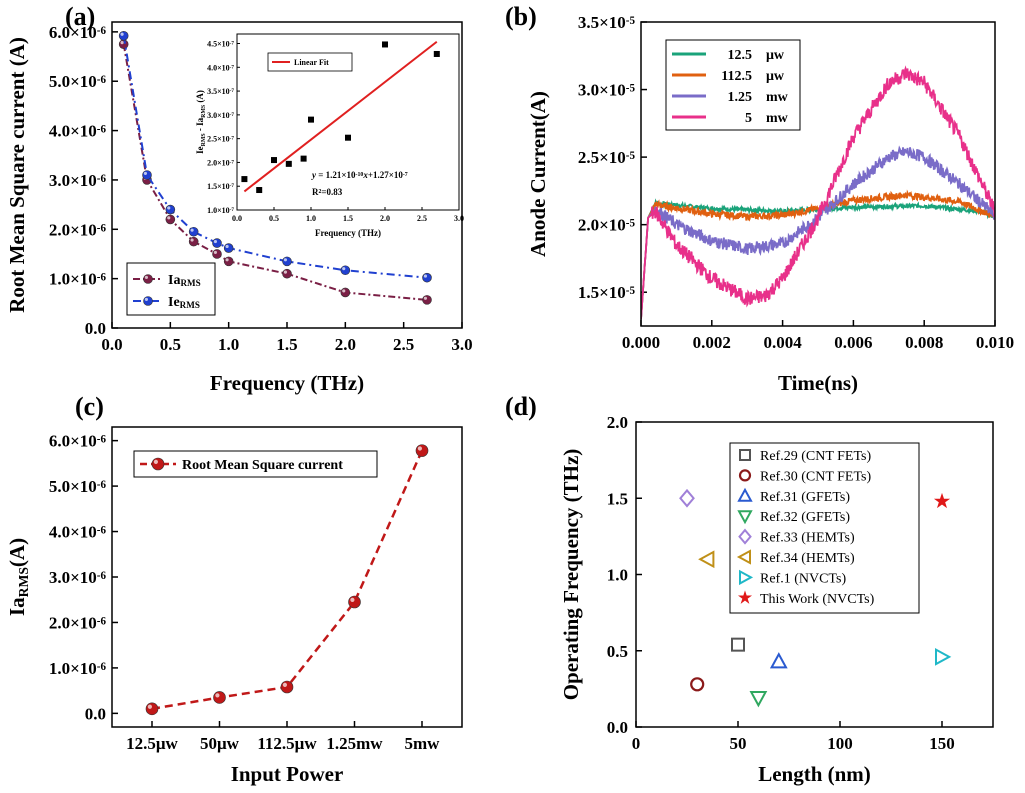 The width and height of the screenshot is (1025, 793). Describe the element at coordinates (521, 406) in the screenshot. I see `panel-label-d: (d)` at that location.